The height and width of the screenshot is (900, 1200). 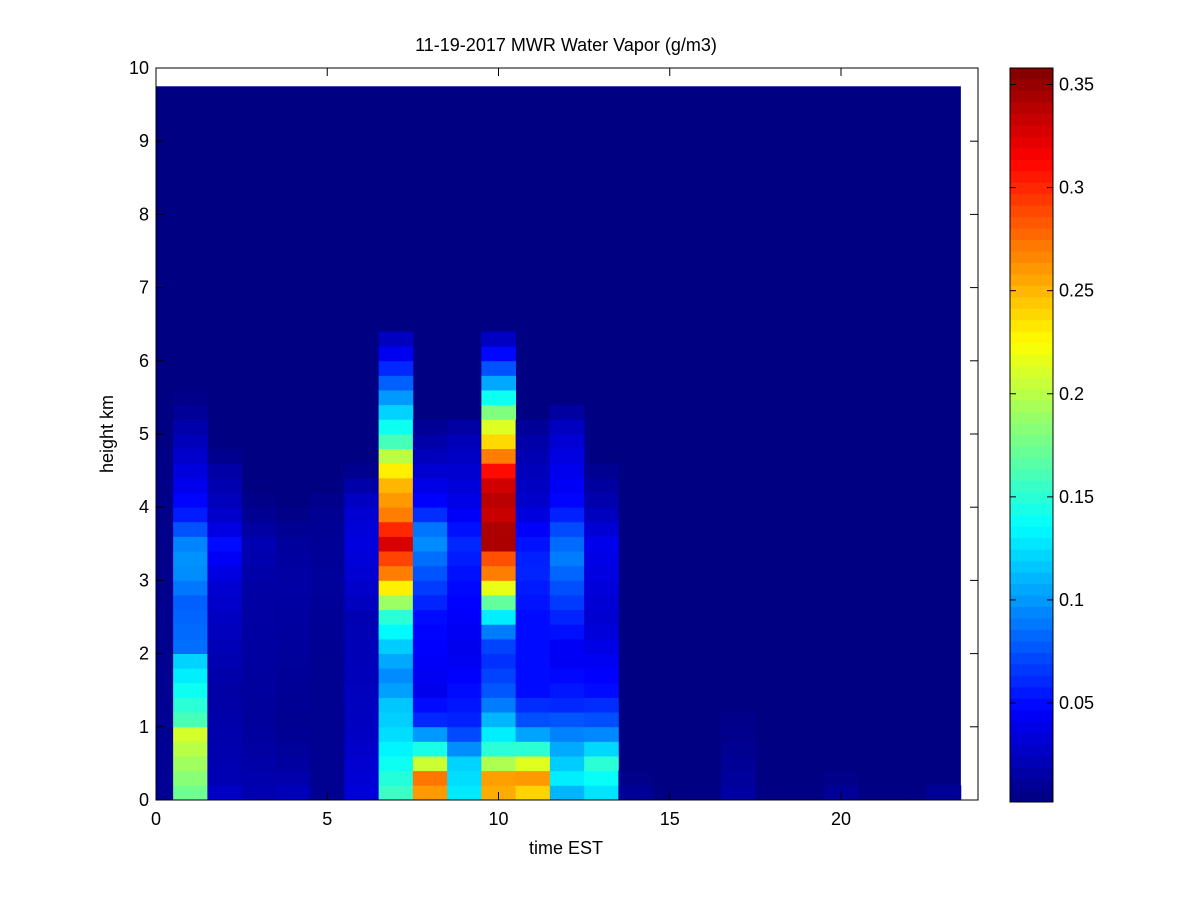 What do you see at coordinates (1031, 435) in the screenshot?
I see `colorbar-frame` at bounding box center [1031, 435].